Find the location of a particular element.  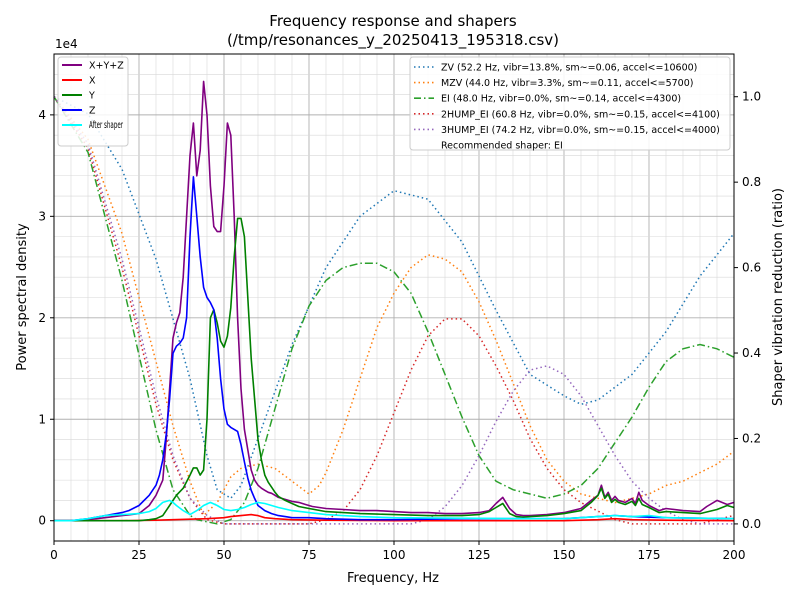

psd-line-x is located at coordinates (394, 517).